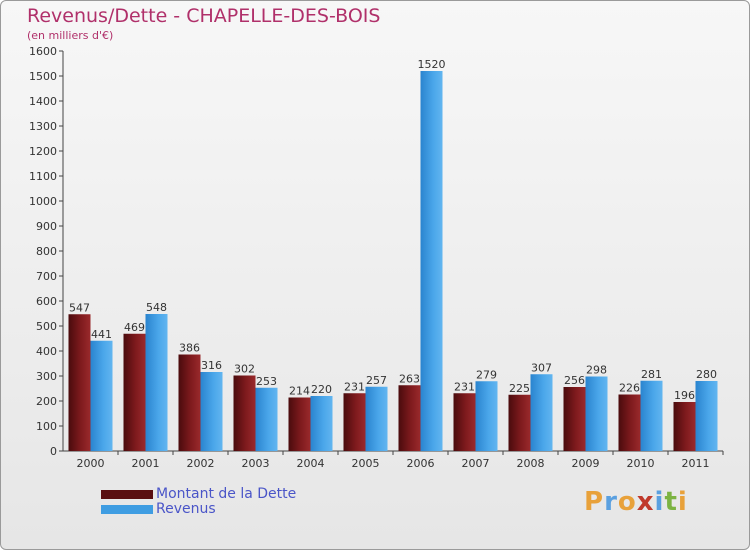  What do you see at coordinates (366, 463) in the screenshot?
I see `x-tick-label: 2005` at bounding box center [366, 463].